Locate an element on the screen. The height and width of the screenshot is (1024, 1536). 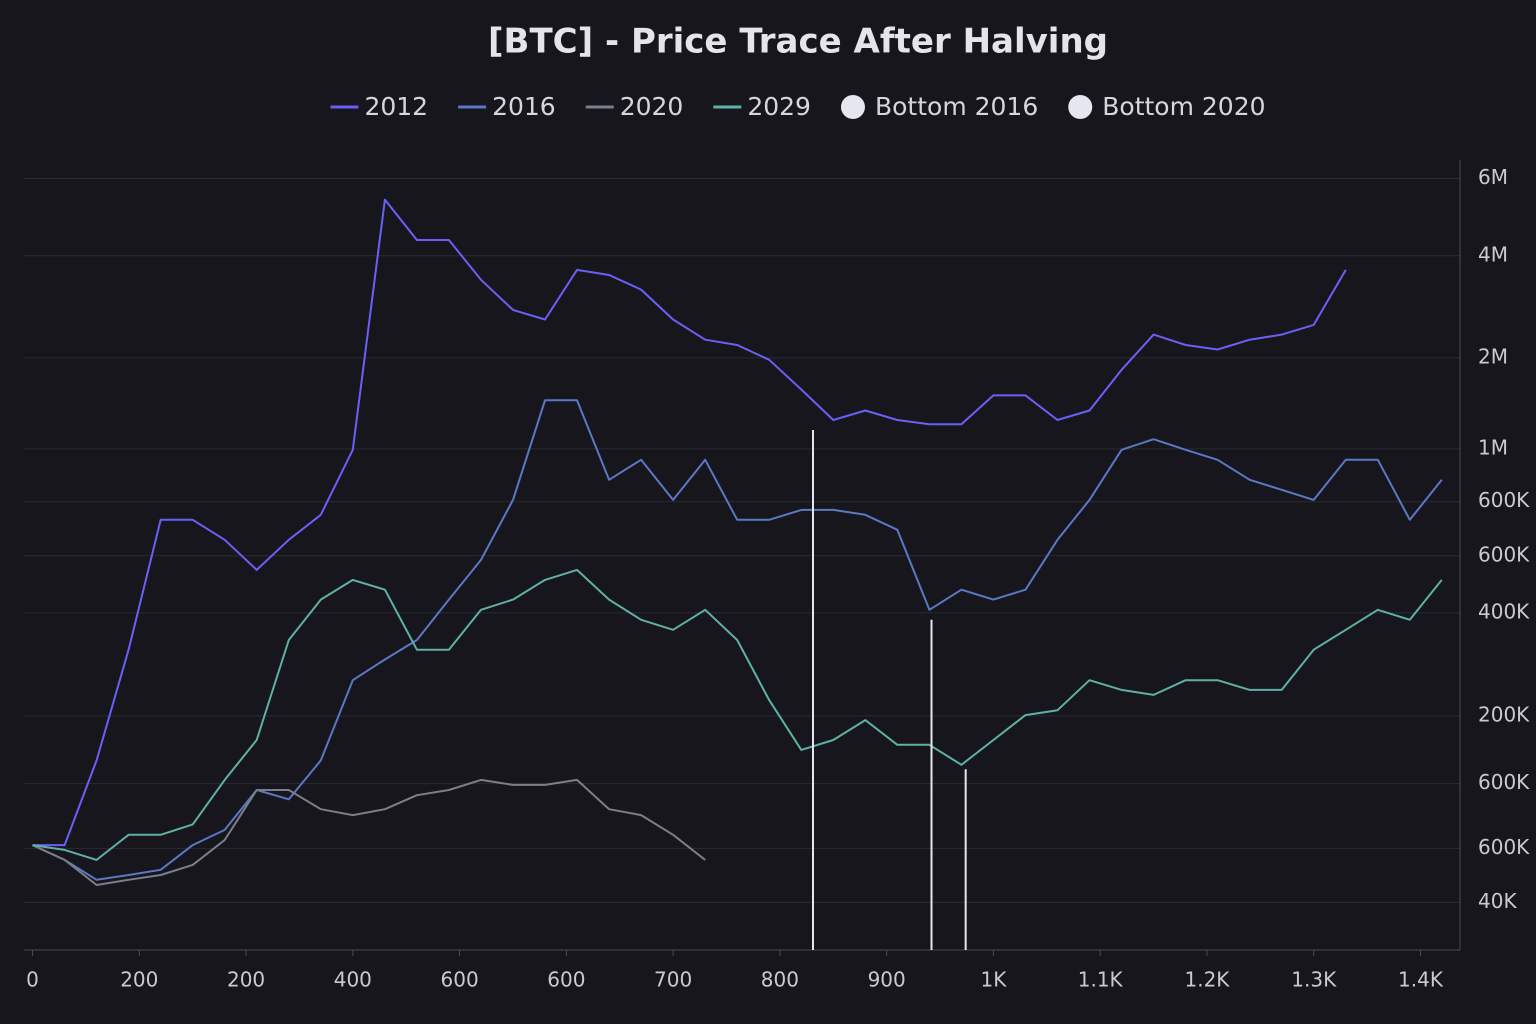
x-tick-label: 1.1K is located at coordinates (1101, 980).